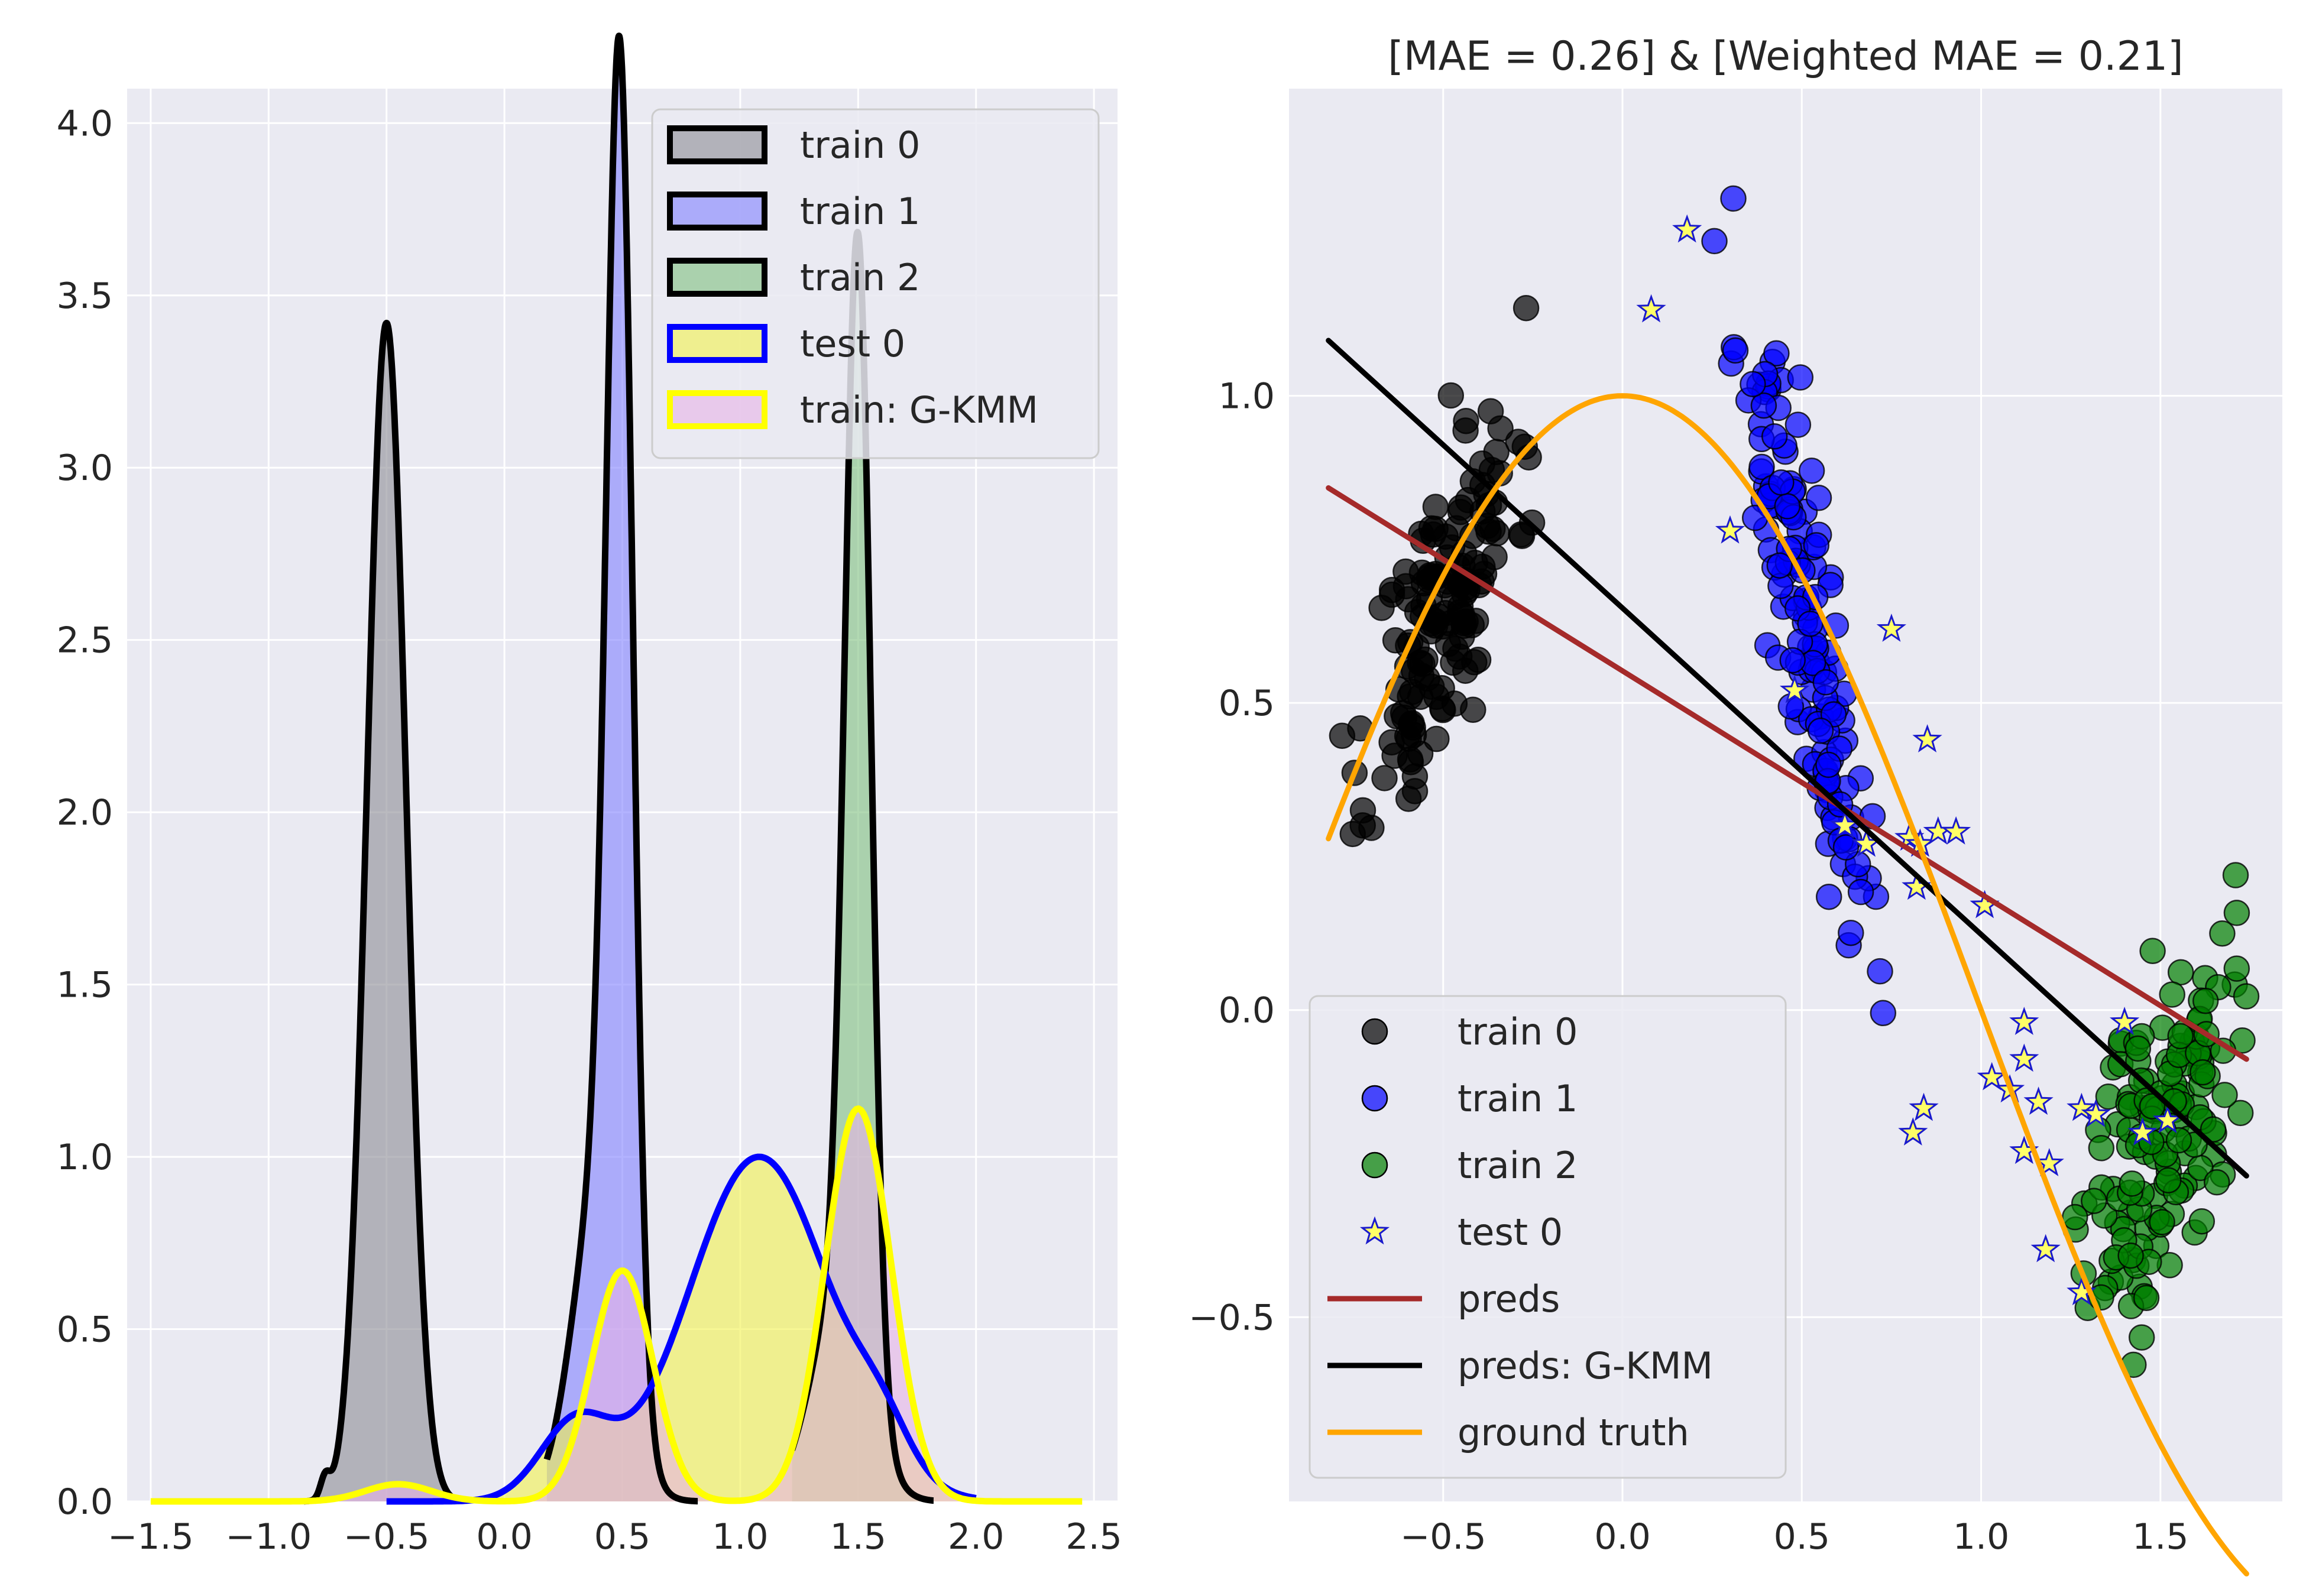 This screenshot has height=1596, width=2306. I want to click on scatter-legend-label-ground-truth: ground truth, so click(1573, 1432).